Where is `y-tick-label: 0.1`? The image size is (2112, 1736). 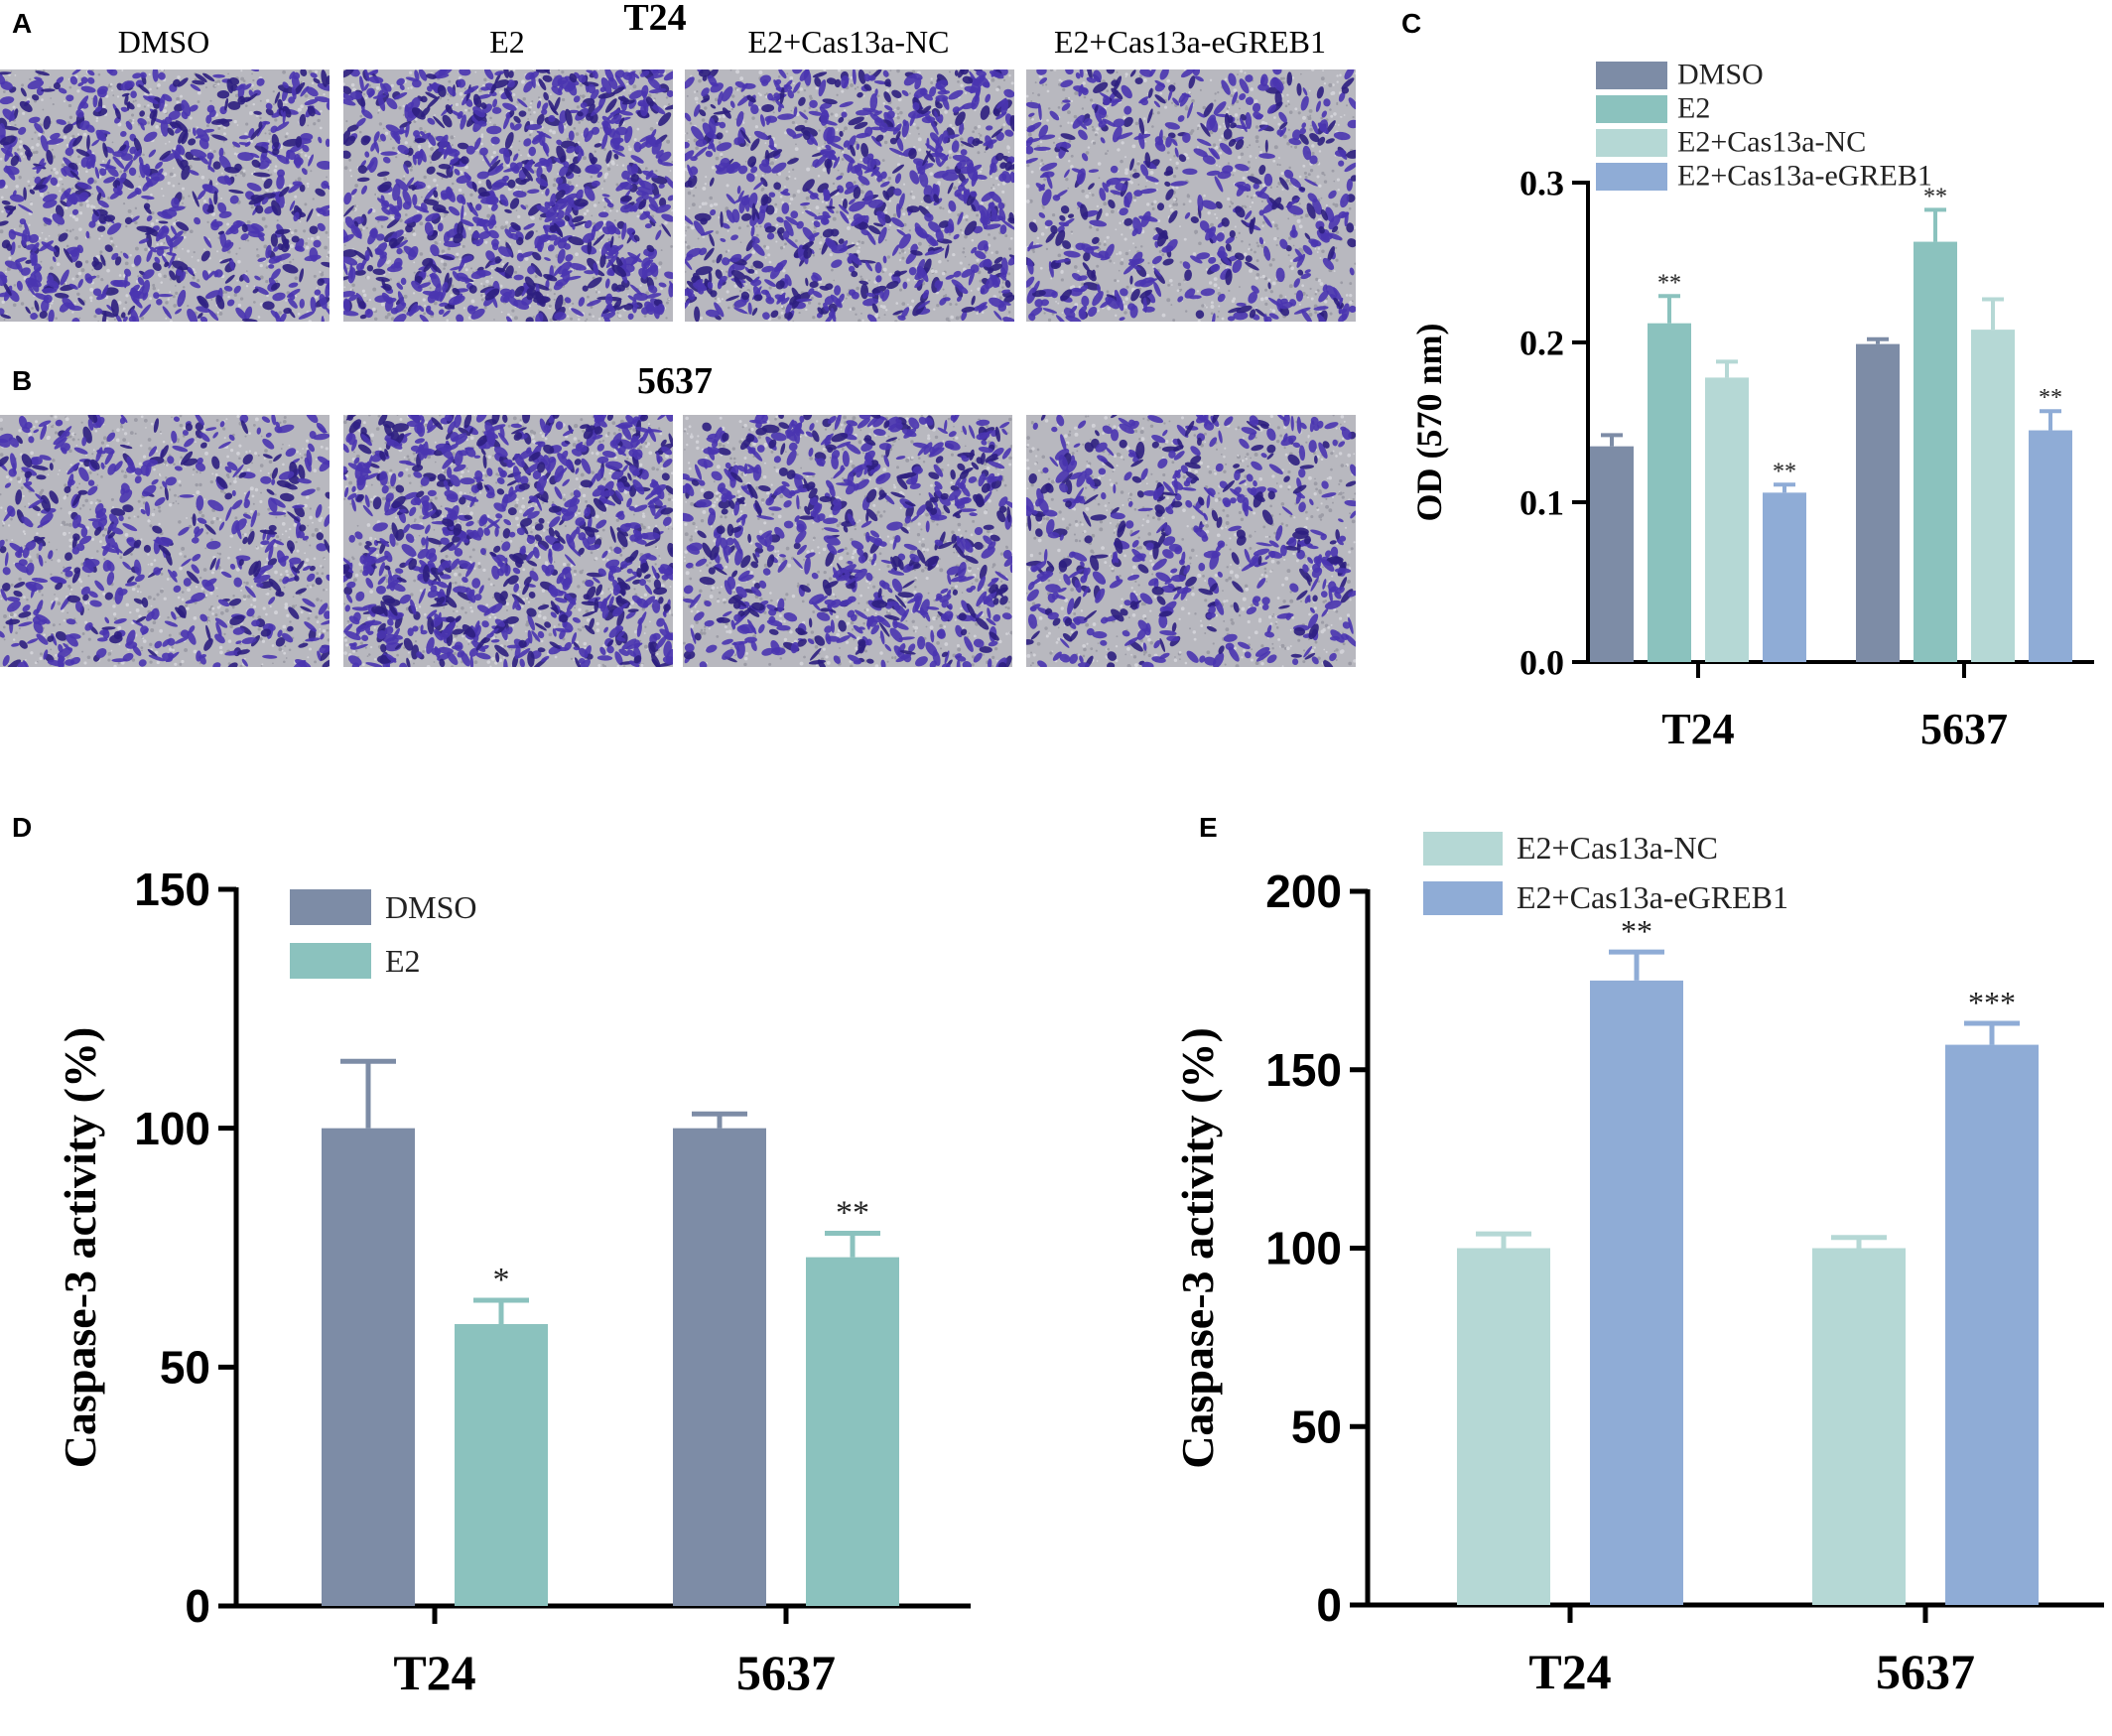 y-tick-label: 0.1 is located at coordinates (1541, 503).